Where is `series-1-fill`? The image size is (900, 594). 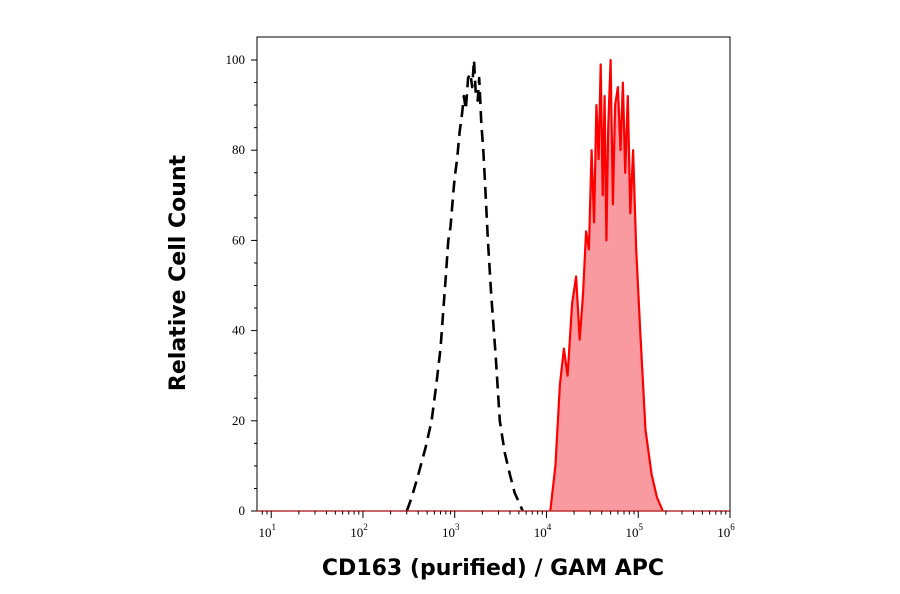 series-1-fill is located at coordinates (606, 285).